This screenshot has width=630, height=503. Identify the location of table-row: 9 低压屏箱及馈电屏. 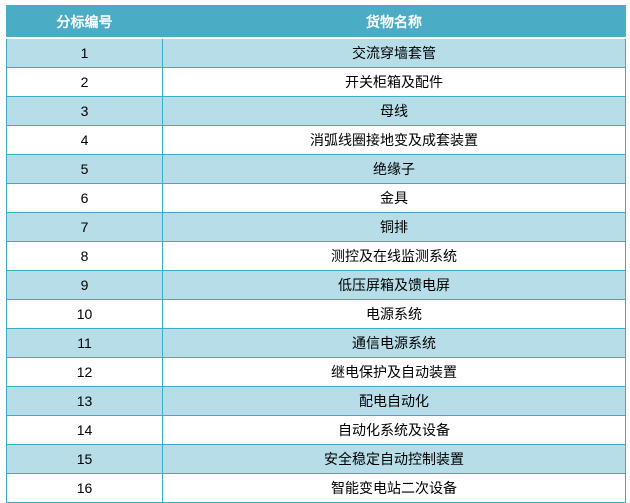
(316, 285).